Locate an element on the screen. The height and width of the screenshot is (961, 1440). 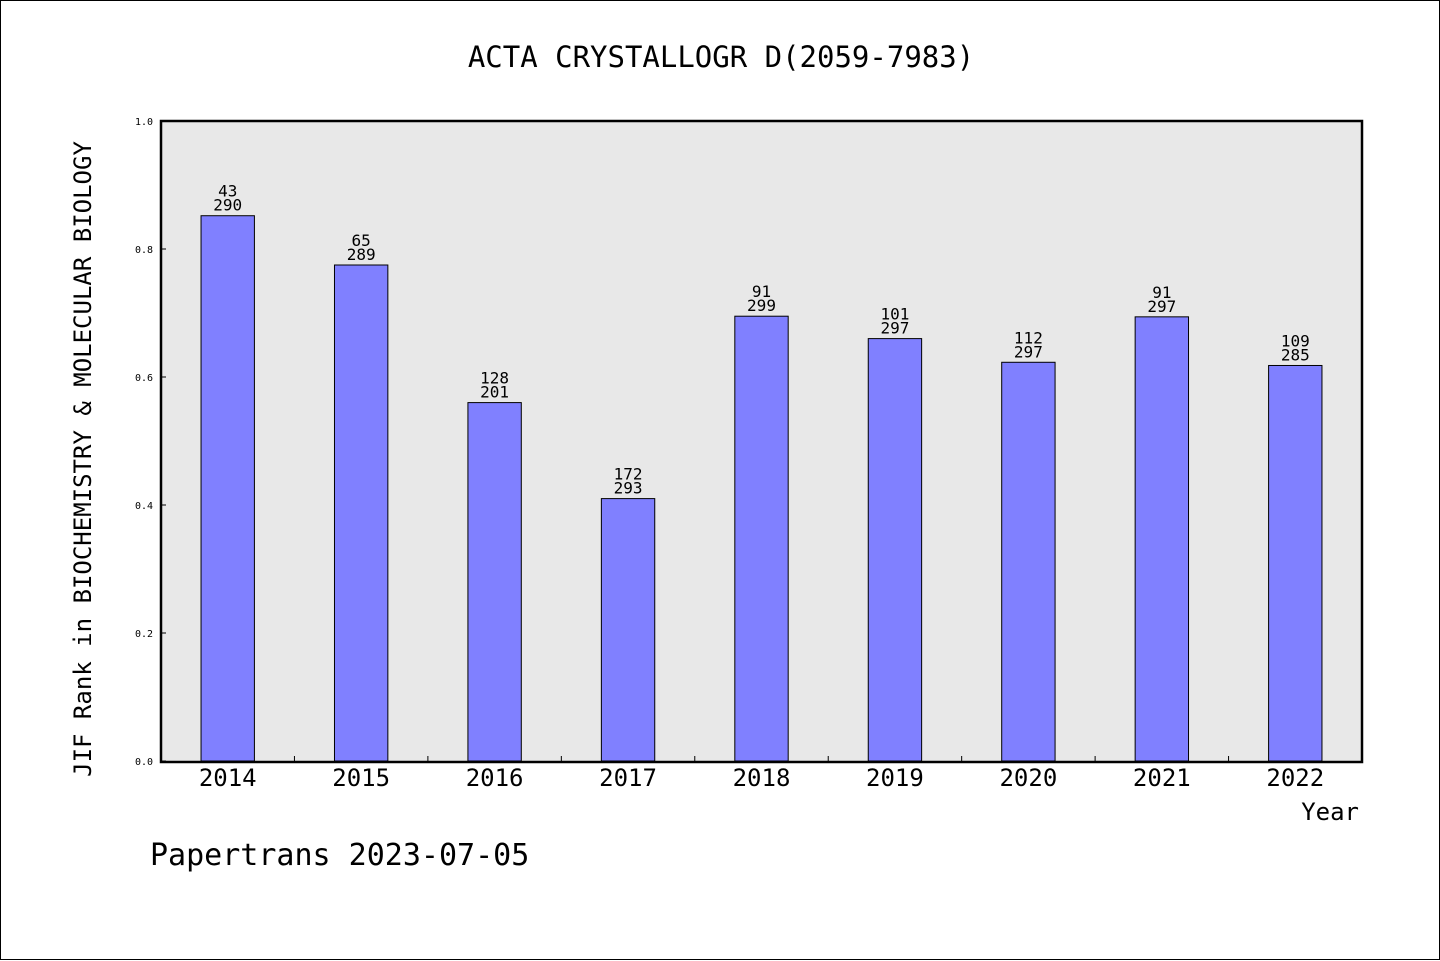
y-tick-label: 0.2 is located at coordinates (144, 634).